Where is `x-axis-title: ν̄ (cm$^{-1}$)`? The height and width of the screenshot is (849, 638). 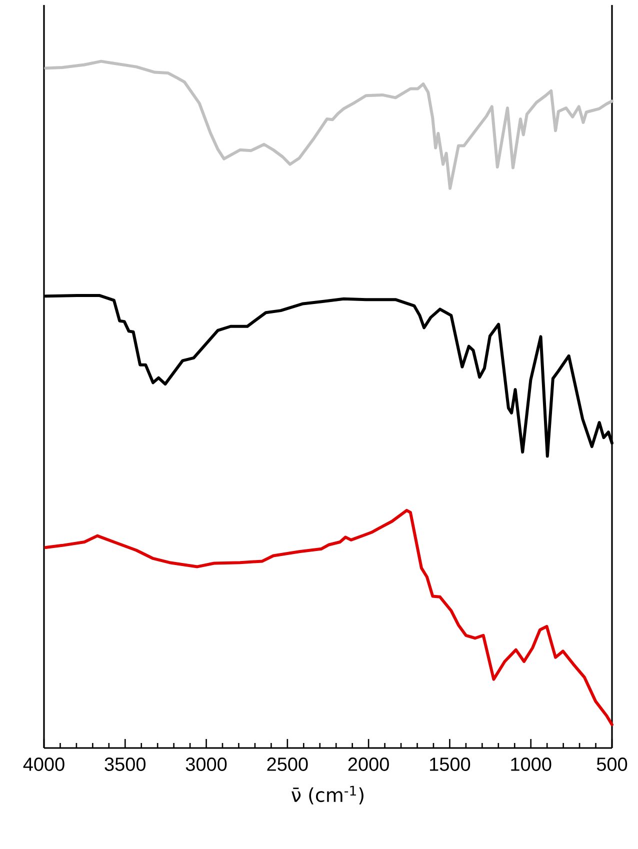 x-axis-title: ν̄ (cm$^{-1}$) is located at coordinates (328, 795).